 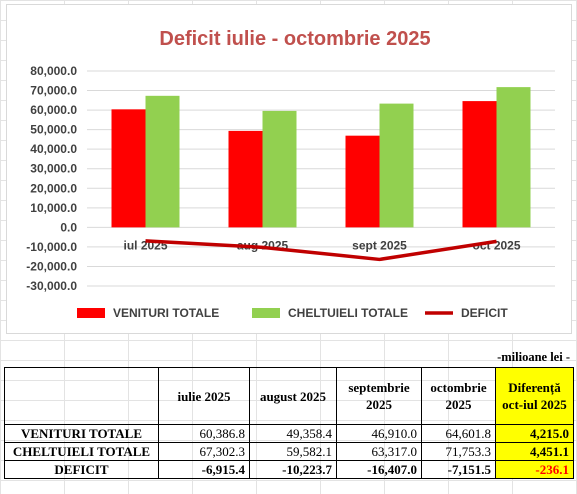 I want to click on table-cell: -7,151.5, so click(x=458, y=469).